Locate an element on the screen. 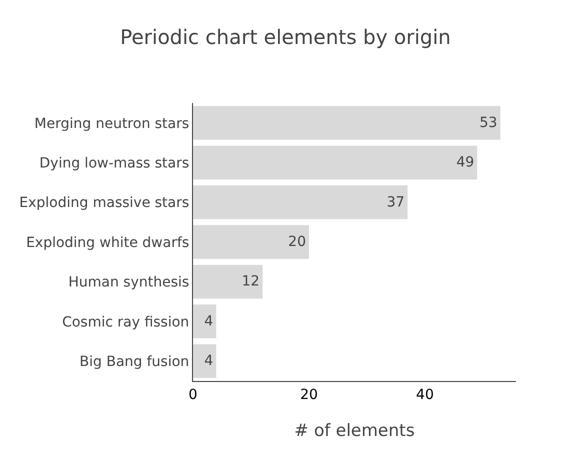 The height and width of the screenshot is (463, 571). data-label: 12 is located at coordinates (251, 282).